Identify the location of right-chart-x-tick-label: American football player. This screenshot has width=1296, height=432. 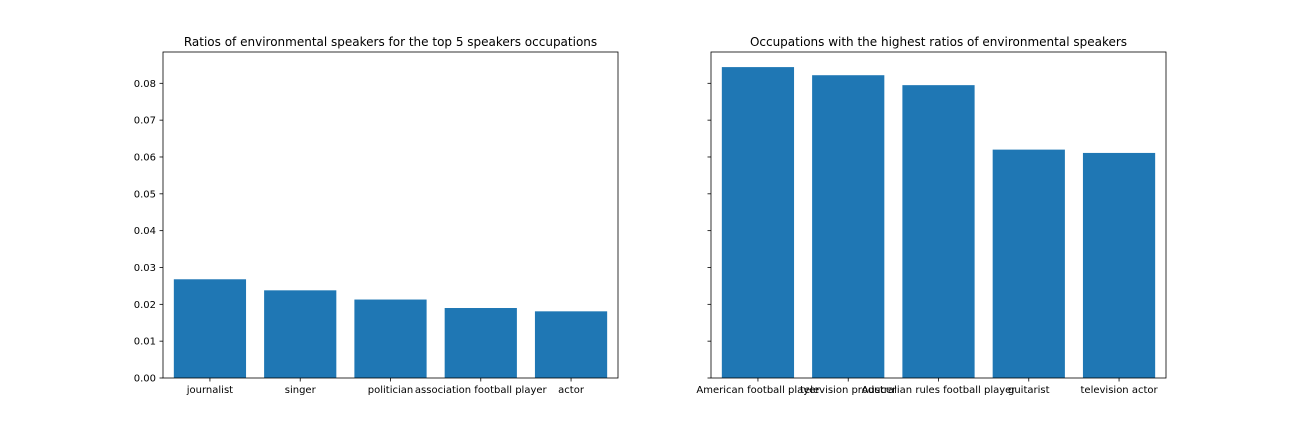
(758, 390).